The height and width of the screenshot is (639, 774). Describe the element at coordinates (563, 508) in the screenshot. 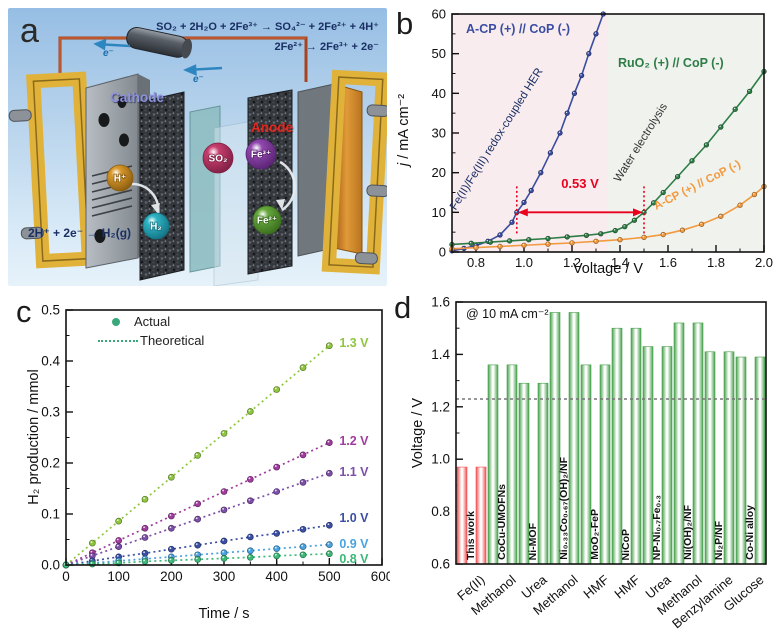

I see `catalyst-label: Ni₀.₃₃Co₀.₆₇(OH)₂/NF` at that location.